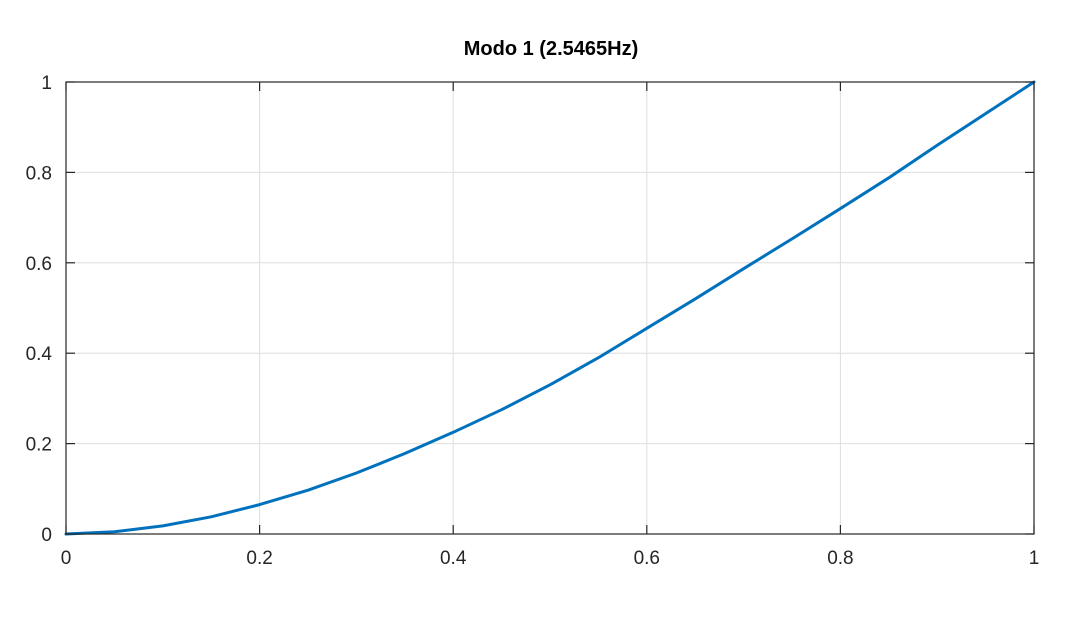 Image resolution: width=1089 pixels, height=633 pixels. I want to click on x-tick-label: 0.2, so click(259, 558).